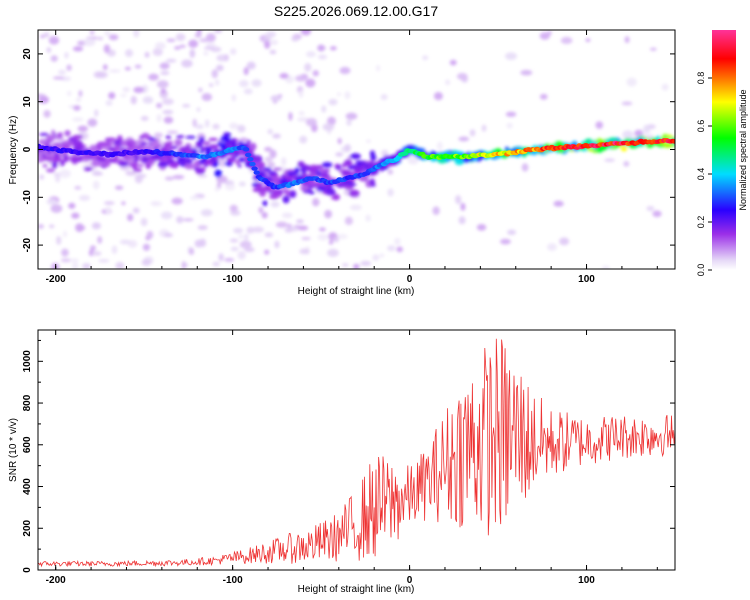 The image size is (750, 600). What do you see at coordinates (27, 444) in the screenshot?
I see `y-tick-label: 600` at bounding box center [27, 444].